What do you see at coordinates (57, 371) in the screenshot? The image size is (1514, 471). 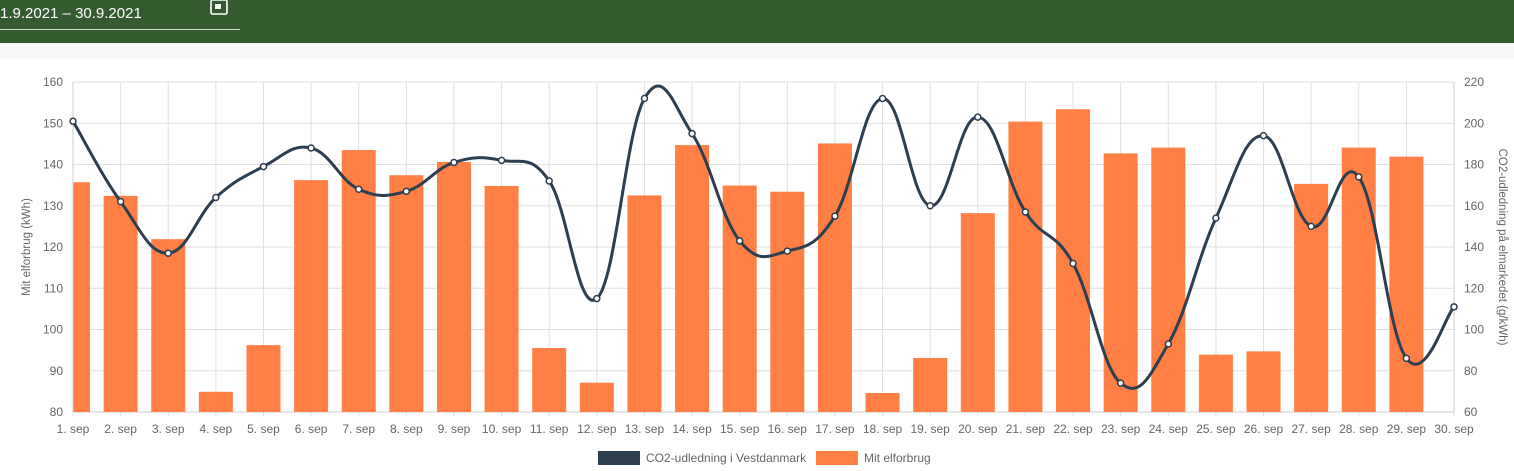 I see `y-left-tick-label: 90` at bounding box center [57, 371].